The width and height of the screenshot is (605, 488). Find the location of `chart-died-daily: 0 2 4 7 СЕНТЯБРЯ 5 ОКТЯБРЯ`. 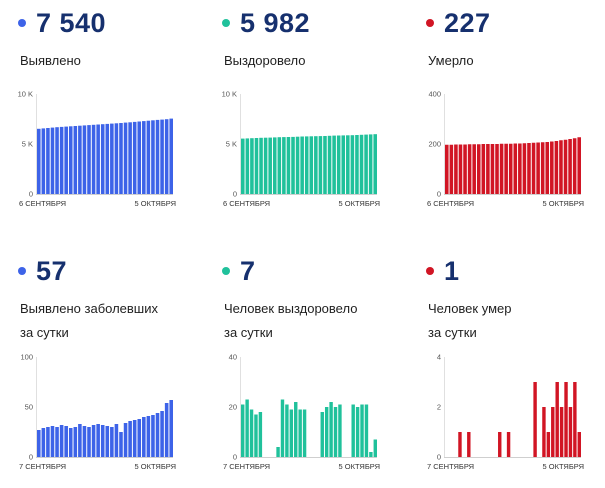

chart-died-daily: 0 2 4 7 СЕНТЯБРЯ 5 ОКТЯБРЯ is located at coordinates (505, 412).